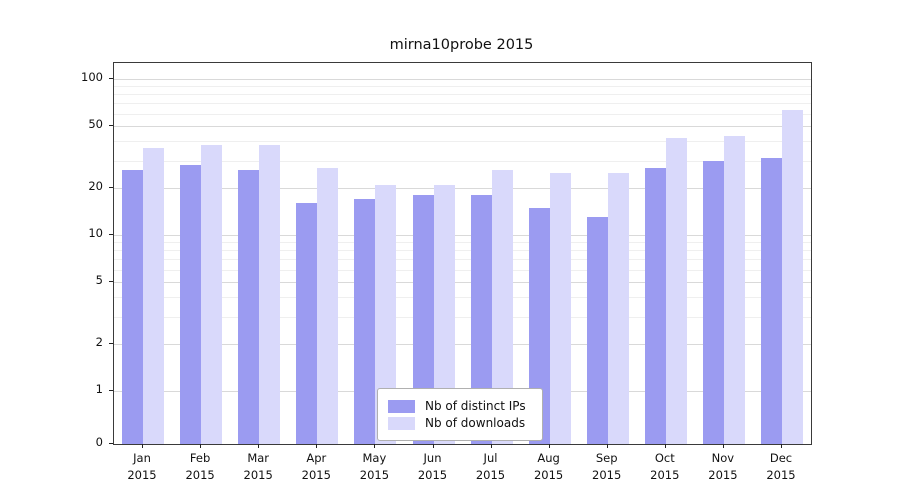  What do you see at coordinates (607, 467) in the screenshot?
I see `x-tick-label: Sep 2015` at bounding box center [607, 467].